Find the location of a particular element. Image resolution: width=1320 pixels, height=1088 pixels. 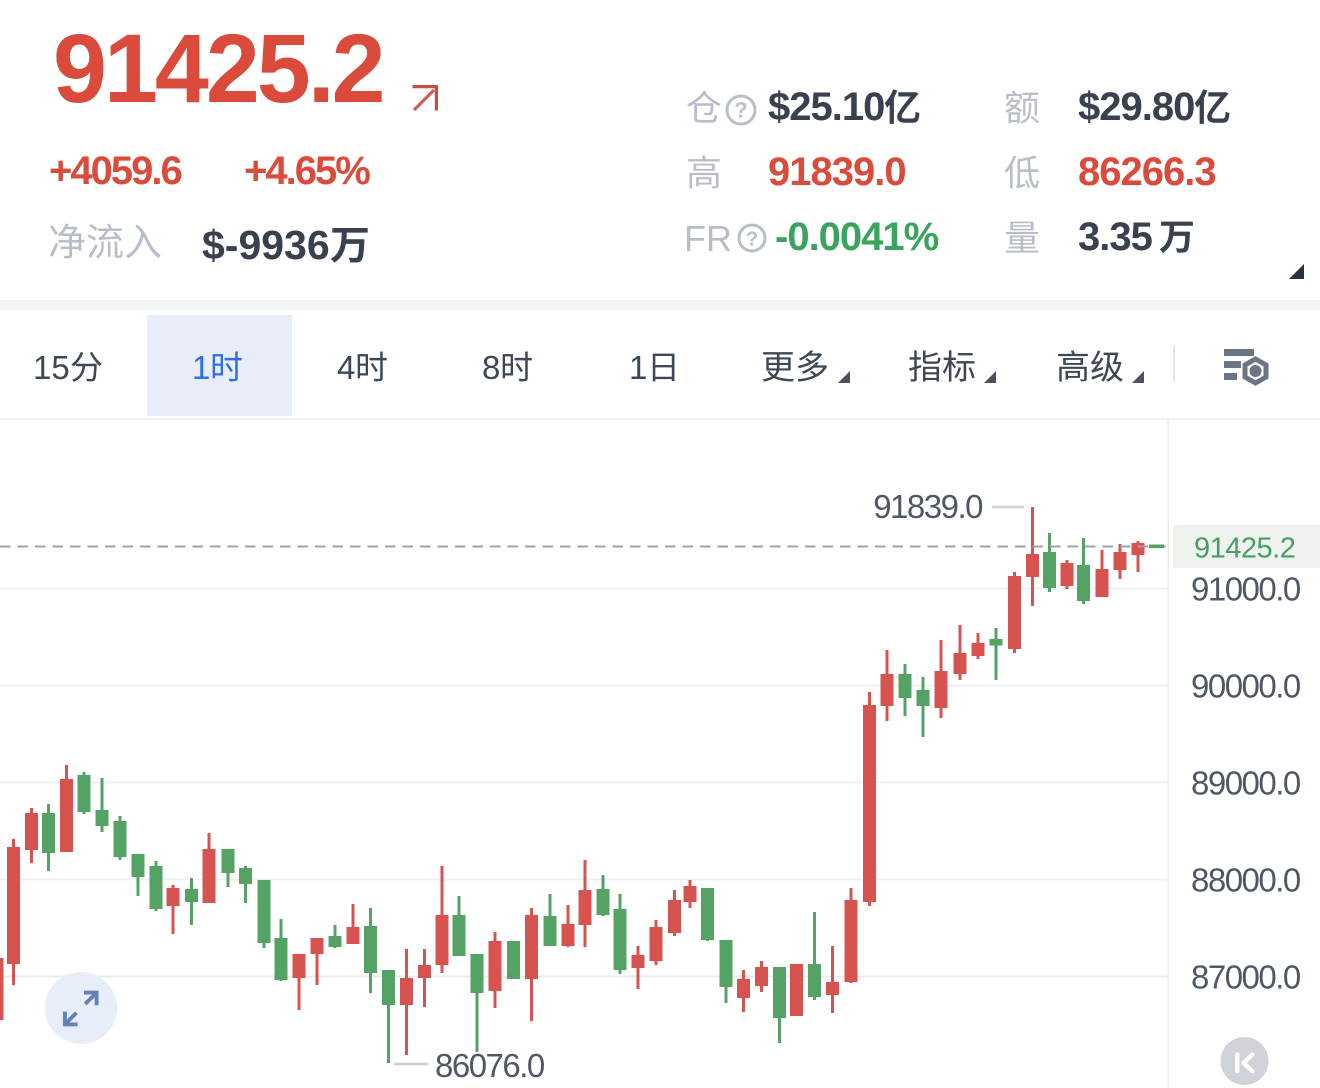

svg-text: 91000.0 is located at coordinates (1246, 589).